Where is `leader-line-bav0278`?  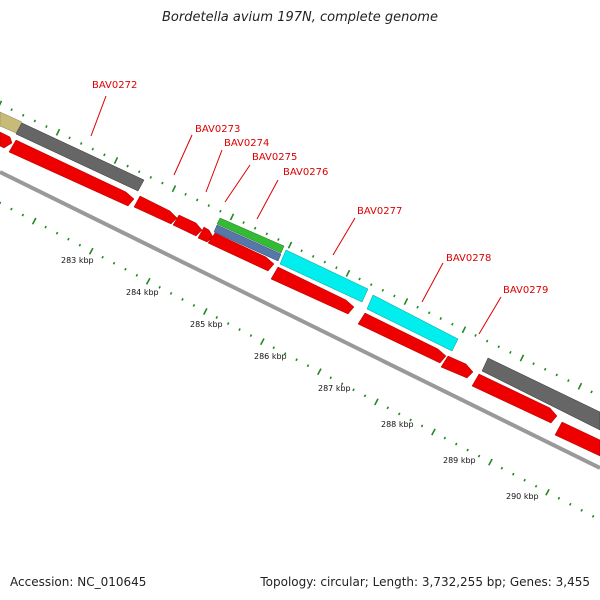
leader-line-bav0278 is located at coordinates (432, 282).